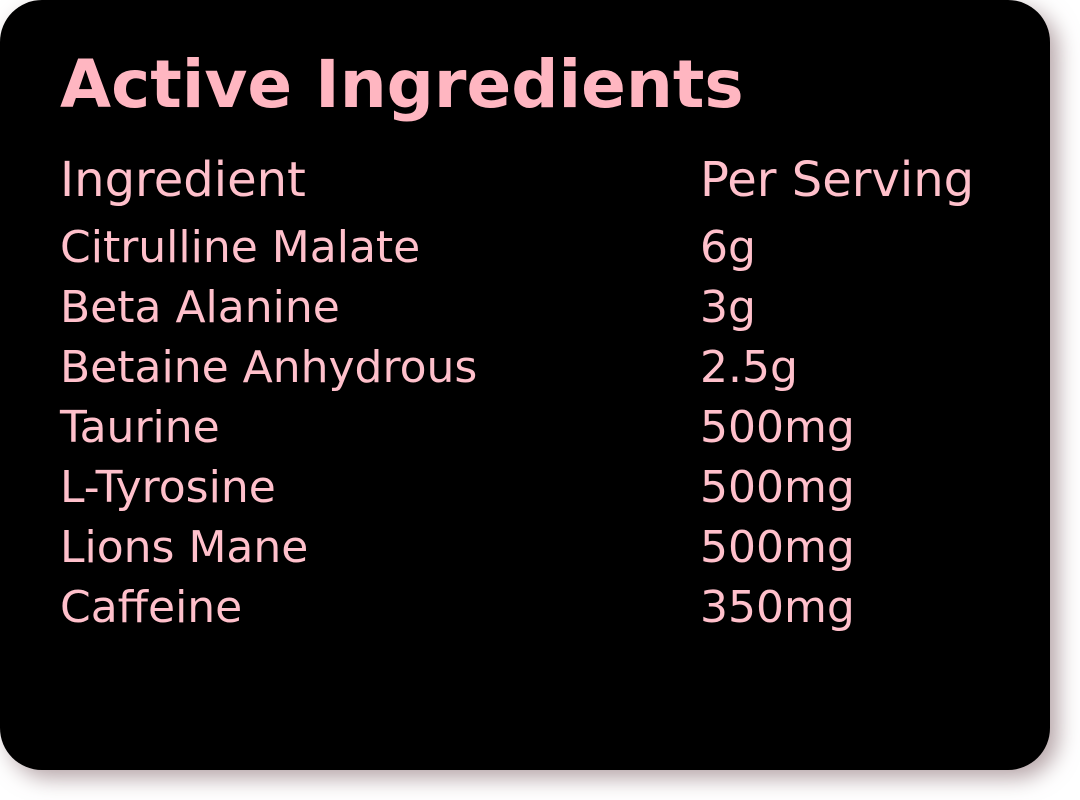 This screenshot has height=800, width=1080. What do you see at coordinates (540, 256) in the screenshot?
I see `table-row: Citrulline Malate 6g` at bounding box center [540, 256].